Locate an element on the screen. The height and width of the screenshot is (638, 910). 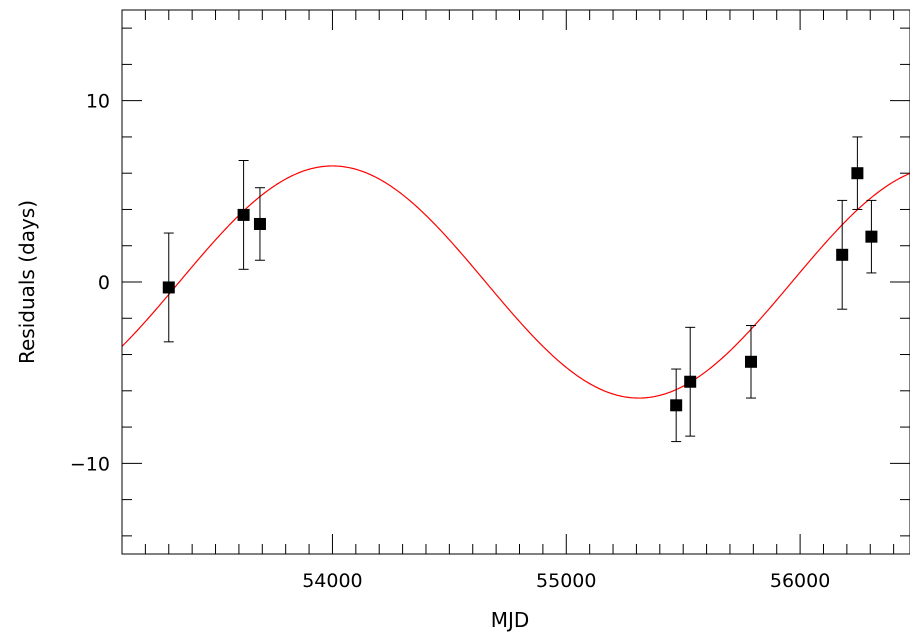
y-axis-label: Residuals (days) is located at coordinates (27, 282).